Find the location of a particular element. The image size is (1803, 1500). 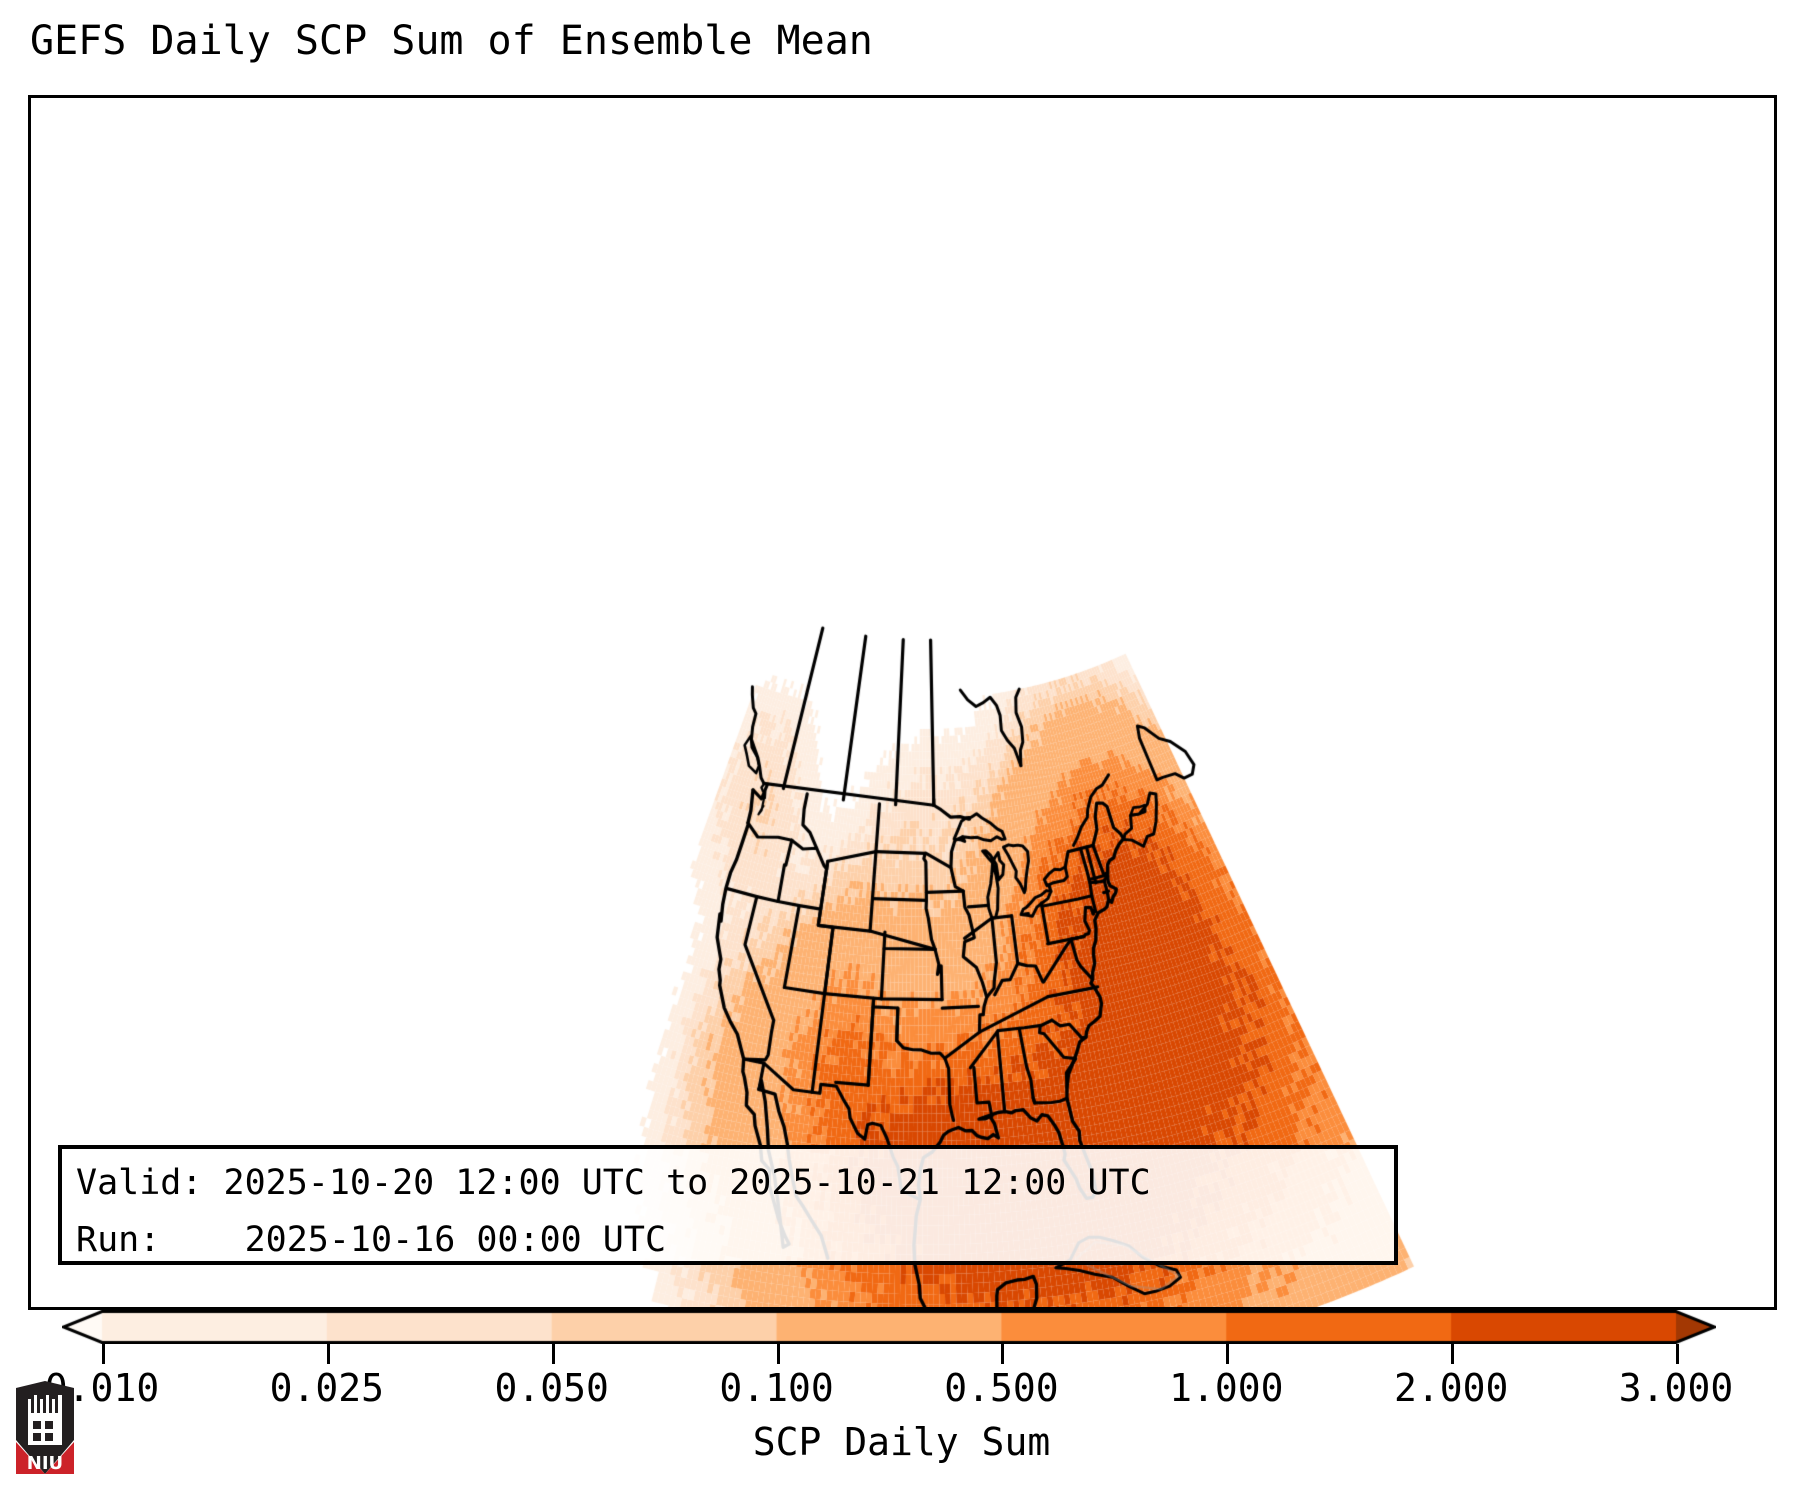

colorbar-ticks is located at coordinates (889, 1355).